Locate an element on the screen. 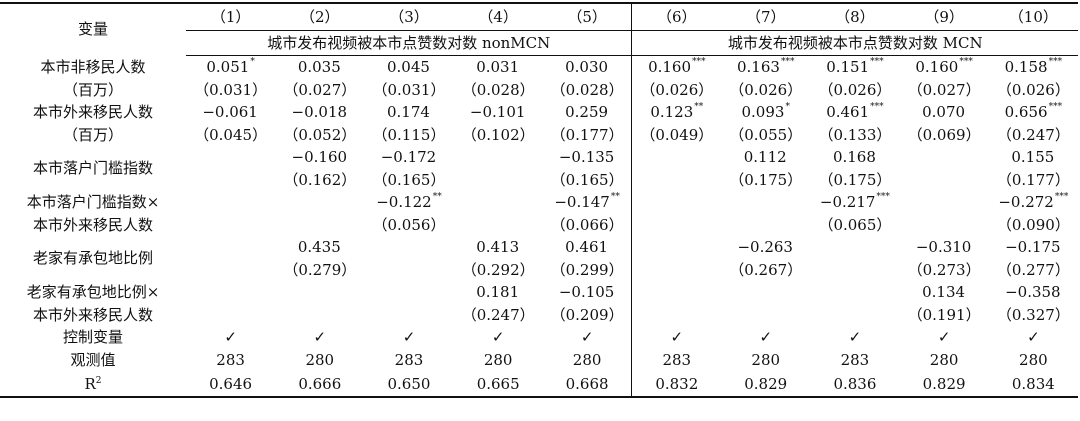  coef-cell: −0.310 is located at coordinates (944, 247).